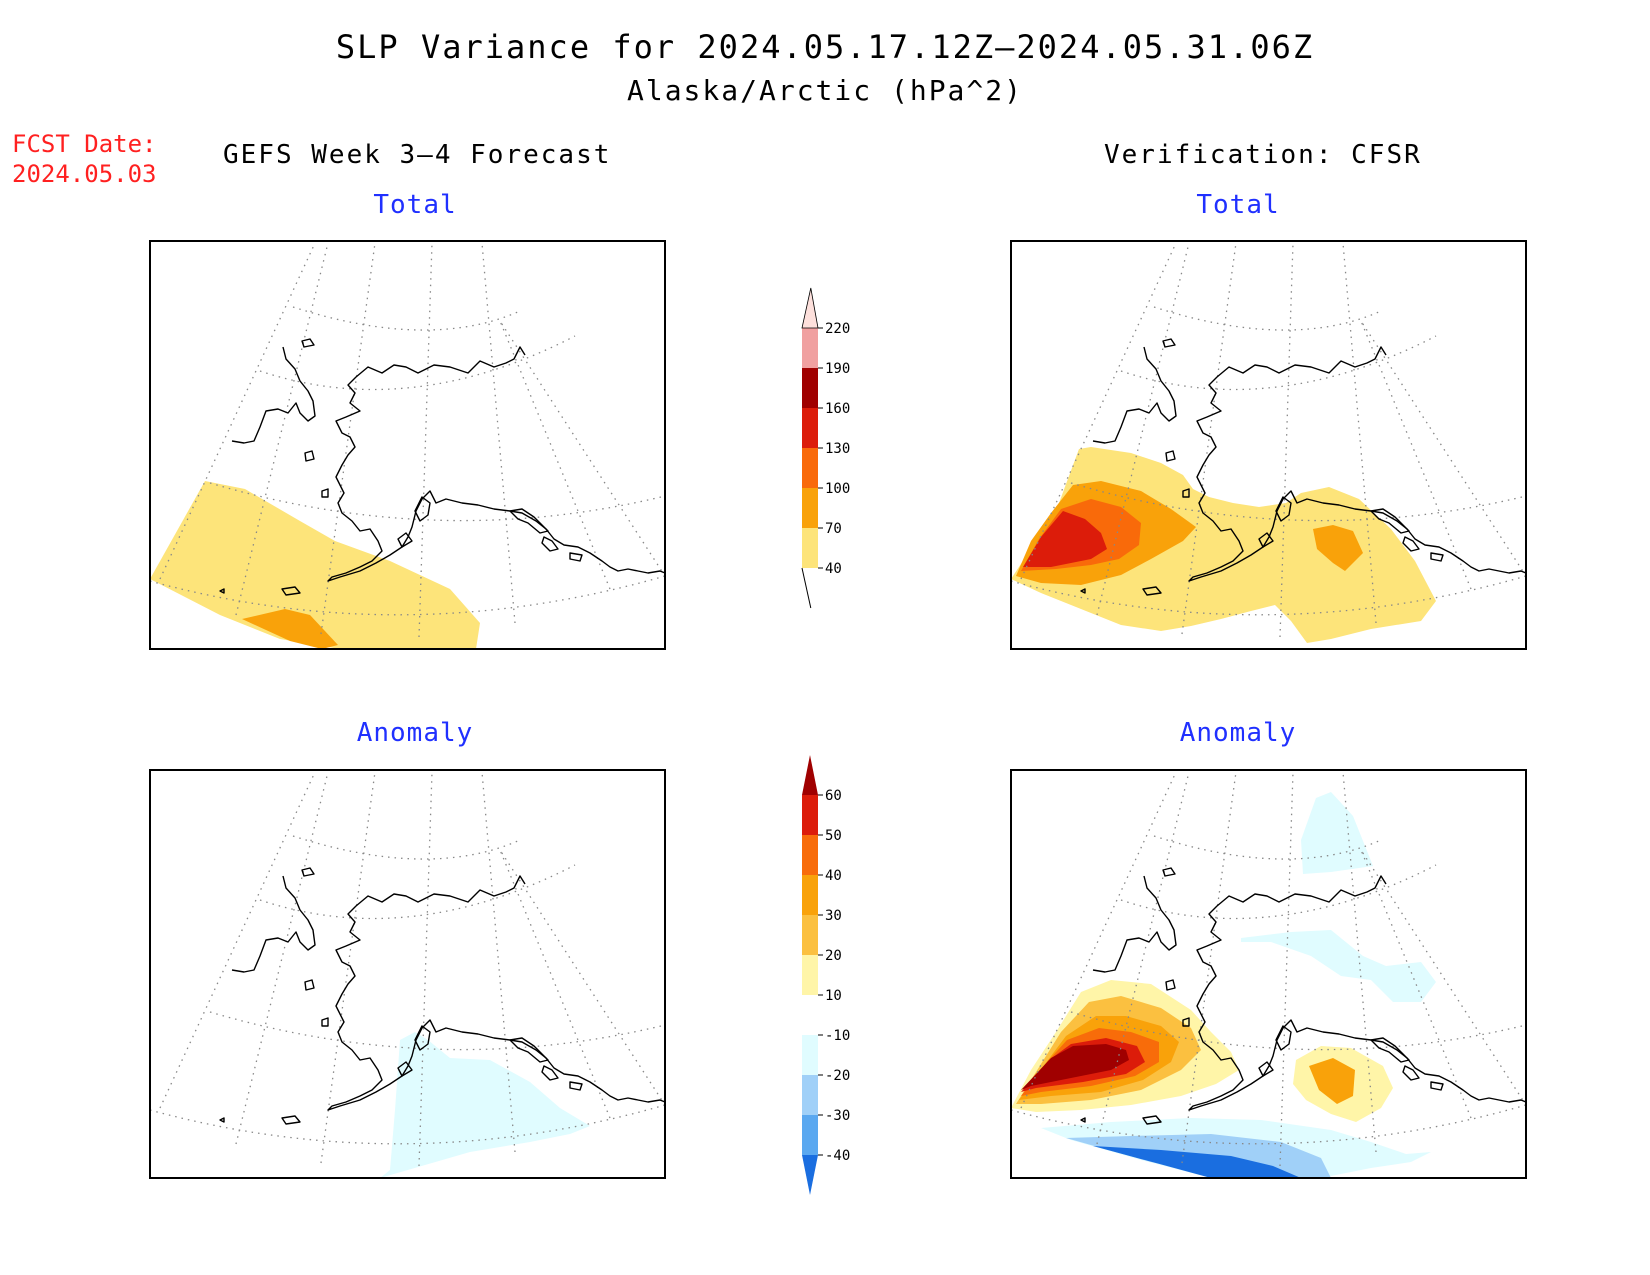 This screenshot has width=1650, height=1275. Describe the element at coordinates (315, 565) in the screenshot. I see `forecast-total-40-70-region` at that location.